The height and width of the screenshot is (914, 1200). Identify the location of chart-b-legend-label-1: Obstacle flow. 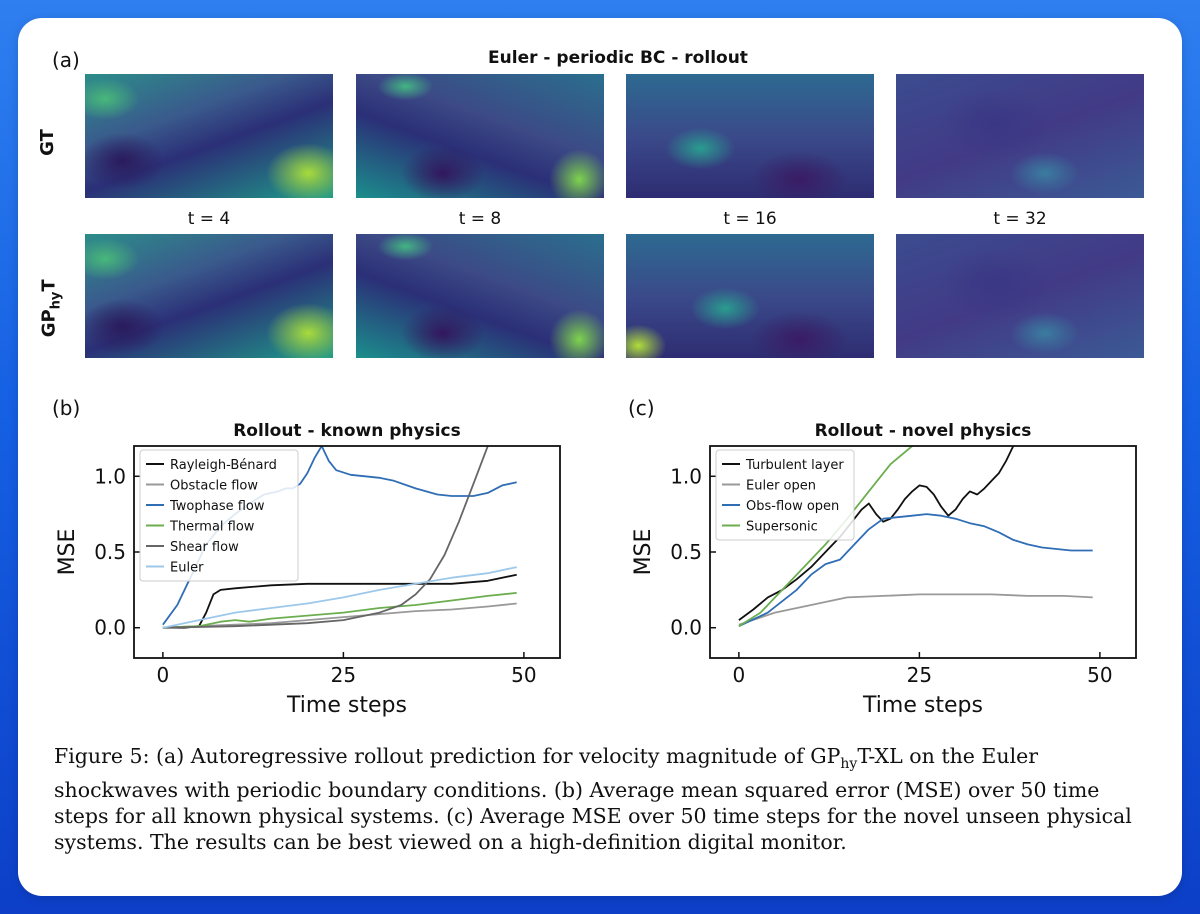
(214, 486).